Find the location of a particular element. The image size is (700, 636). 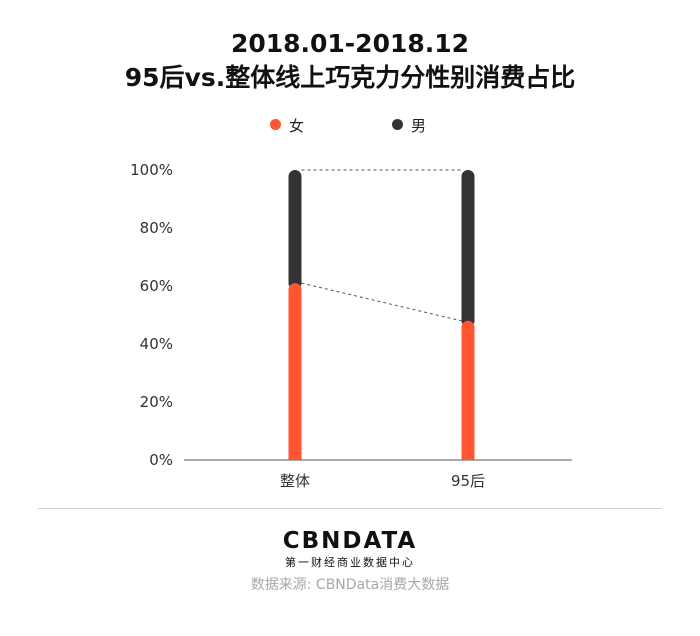

connector-line-split is located at coordinates (381, 302).